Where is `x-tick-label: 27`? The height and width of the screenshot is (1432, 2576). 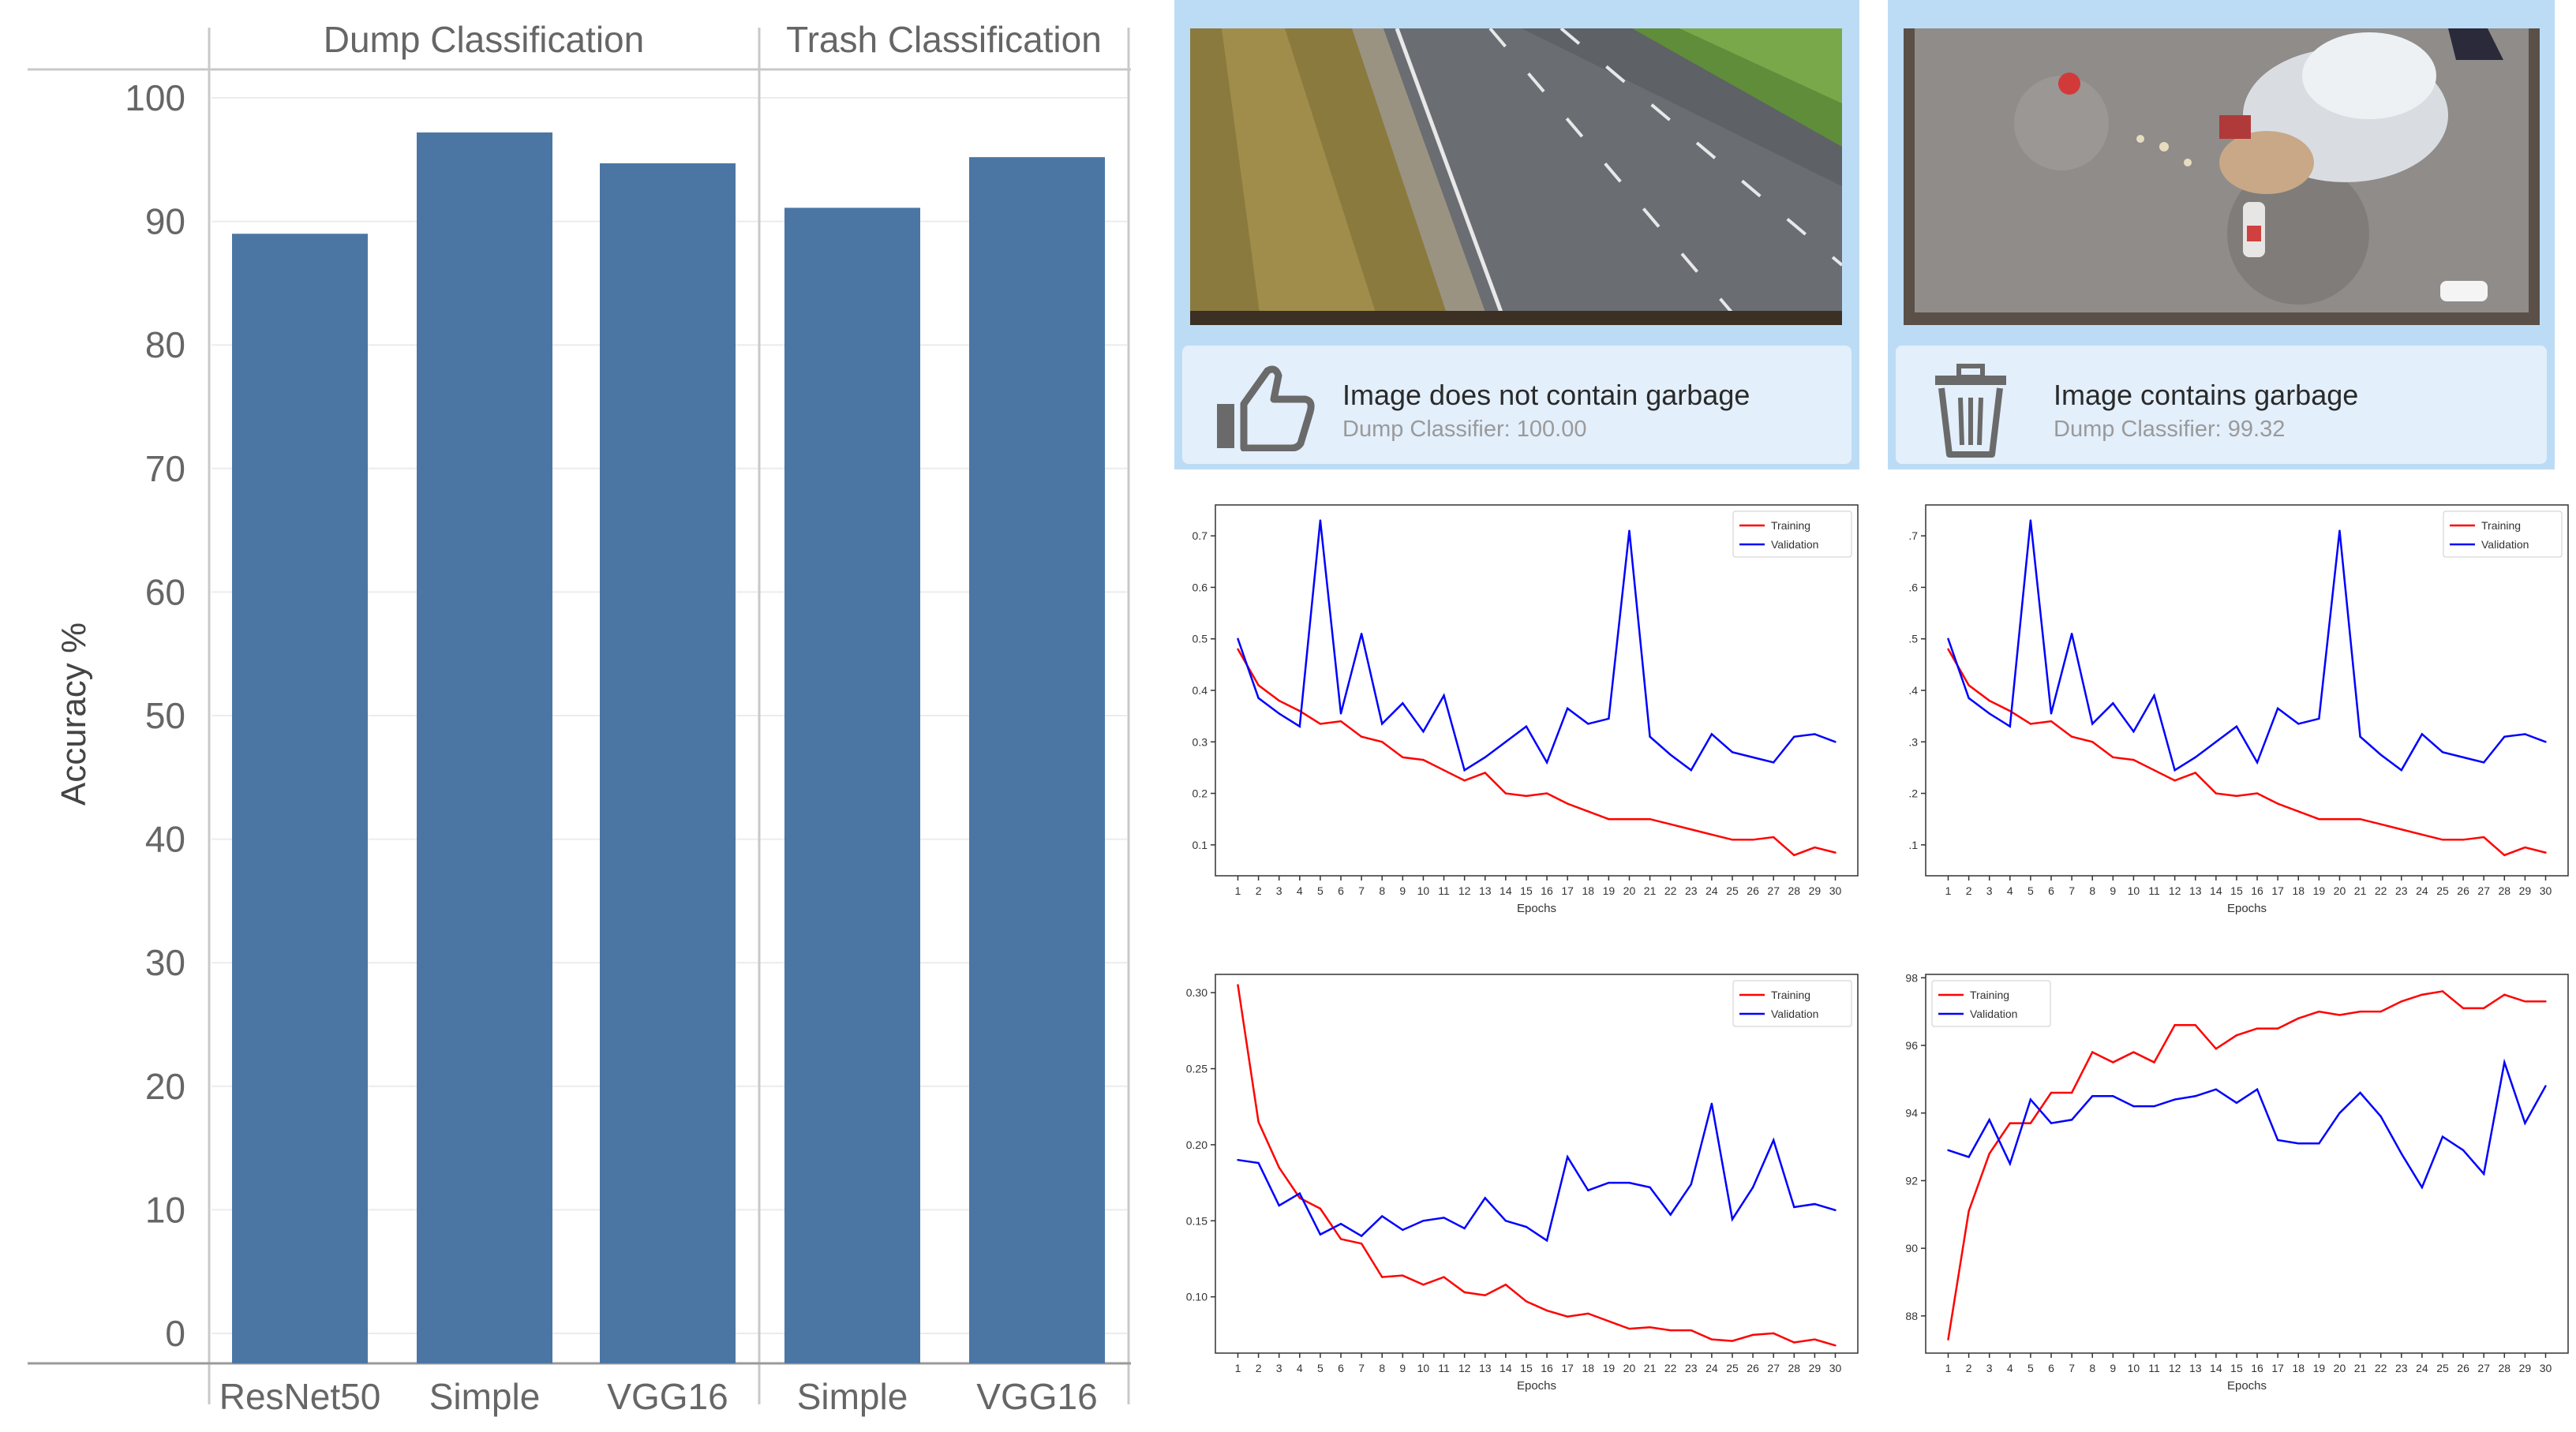
x-tick-label: 27 is located at coordinates (2483, 1368).